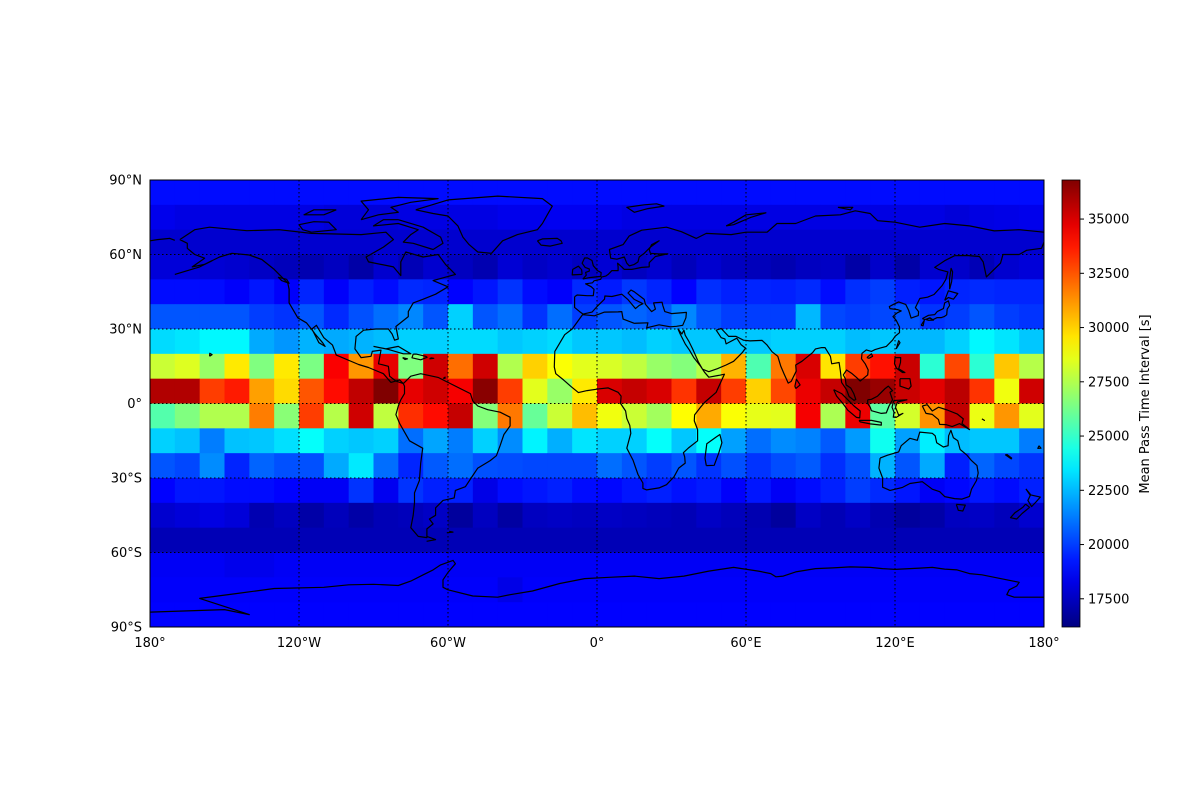  I want to click on latitude-tick-label: 0°, so click(134, 404).